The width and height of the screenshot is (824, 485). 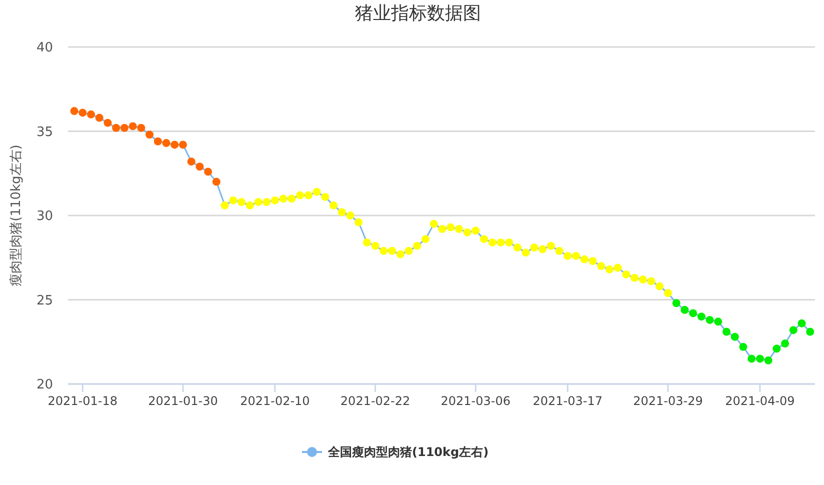 I want to click on x-tick-label: 2021-01-30, so click(x=183, y=401).